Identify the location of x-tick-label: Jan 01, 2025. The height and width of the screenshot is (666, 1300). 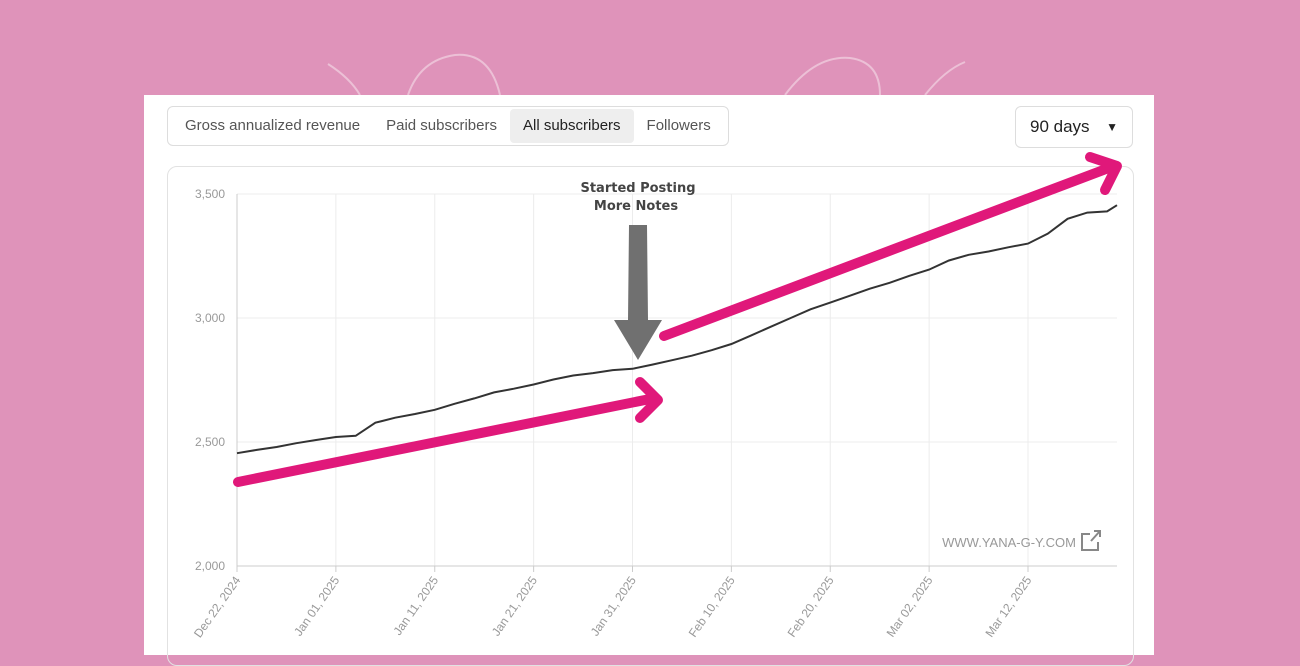
(316, 605).